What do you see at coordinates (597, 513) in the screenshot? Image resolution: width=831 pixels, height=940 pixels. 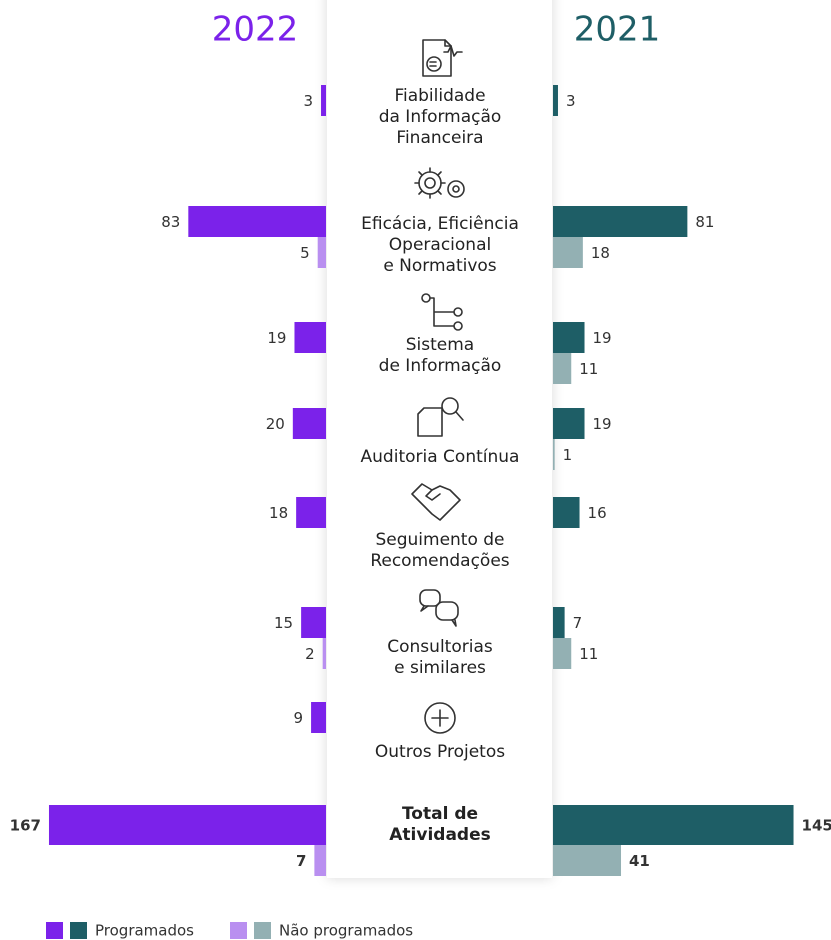 I see `value-label: 16` at bounding box center [597, 513].